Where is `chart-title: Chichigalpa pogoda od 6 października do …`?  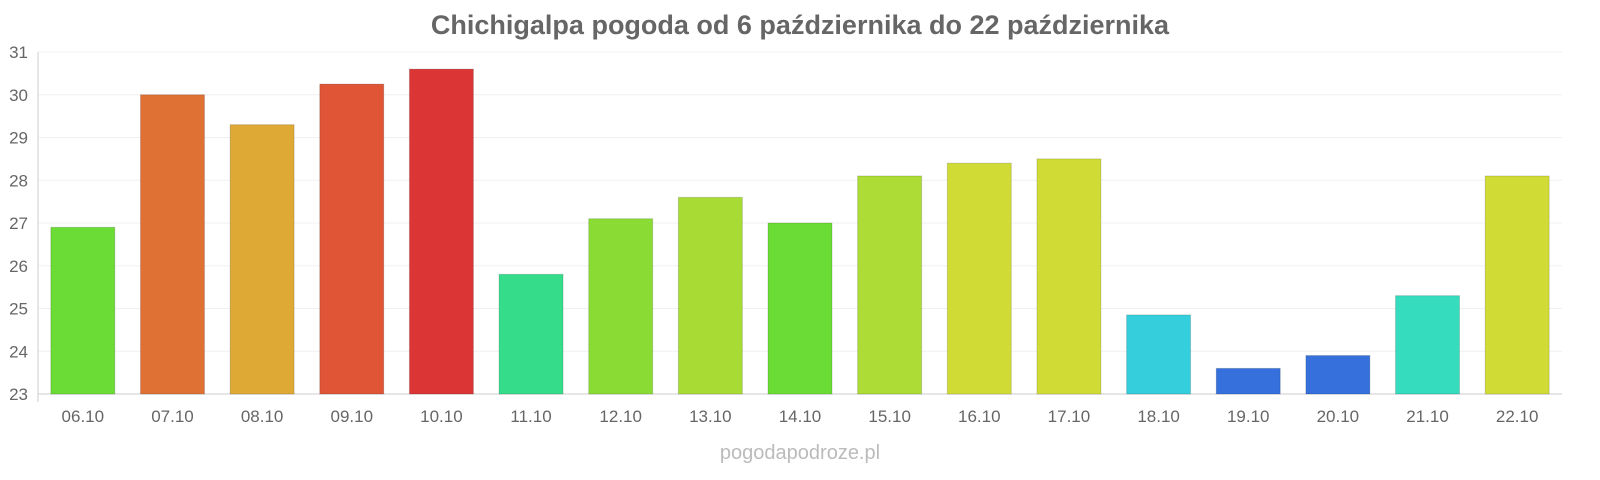 chart-title: Chichigalpa pogoda od 6 października do … is located at coordinates (800, 25).